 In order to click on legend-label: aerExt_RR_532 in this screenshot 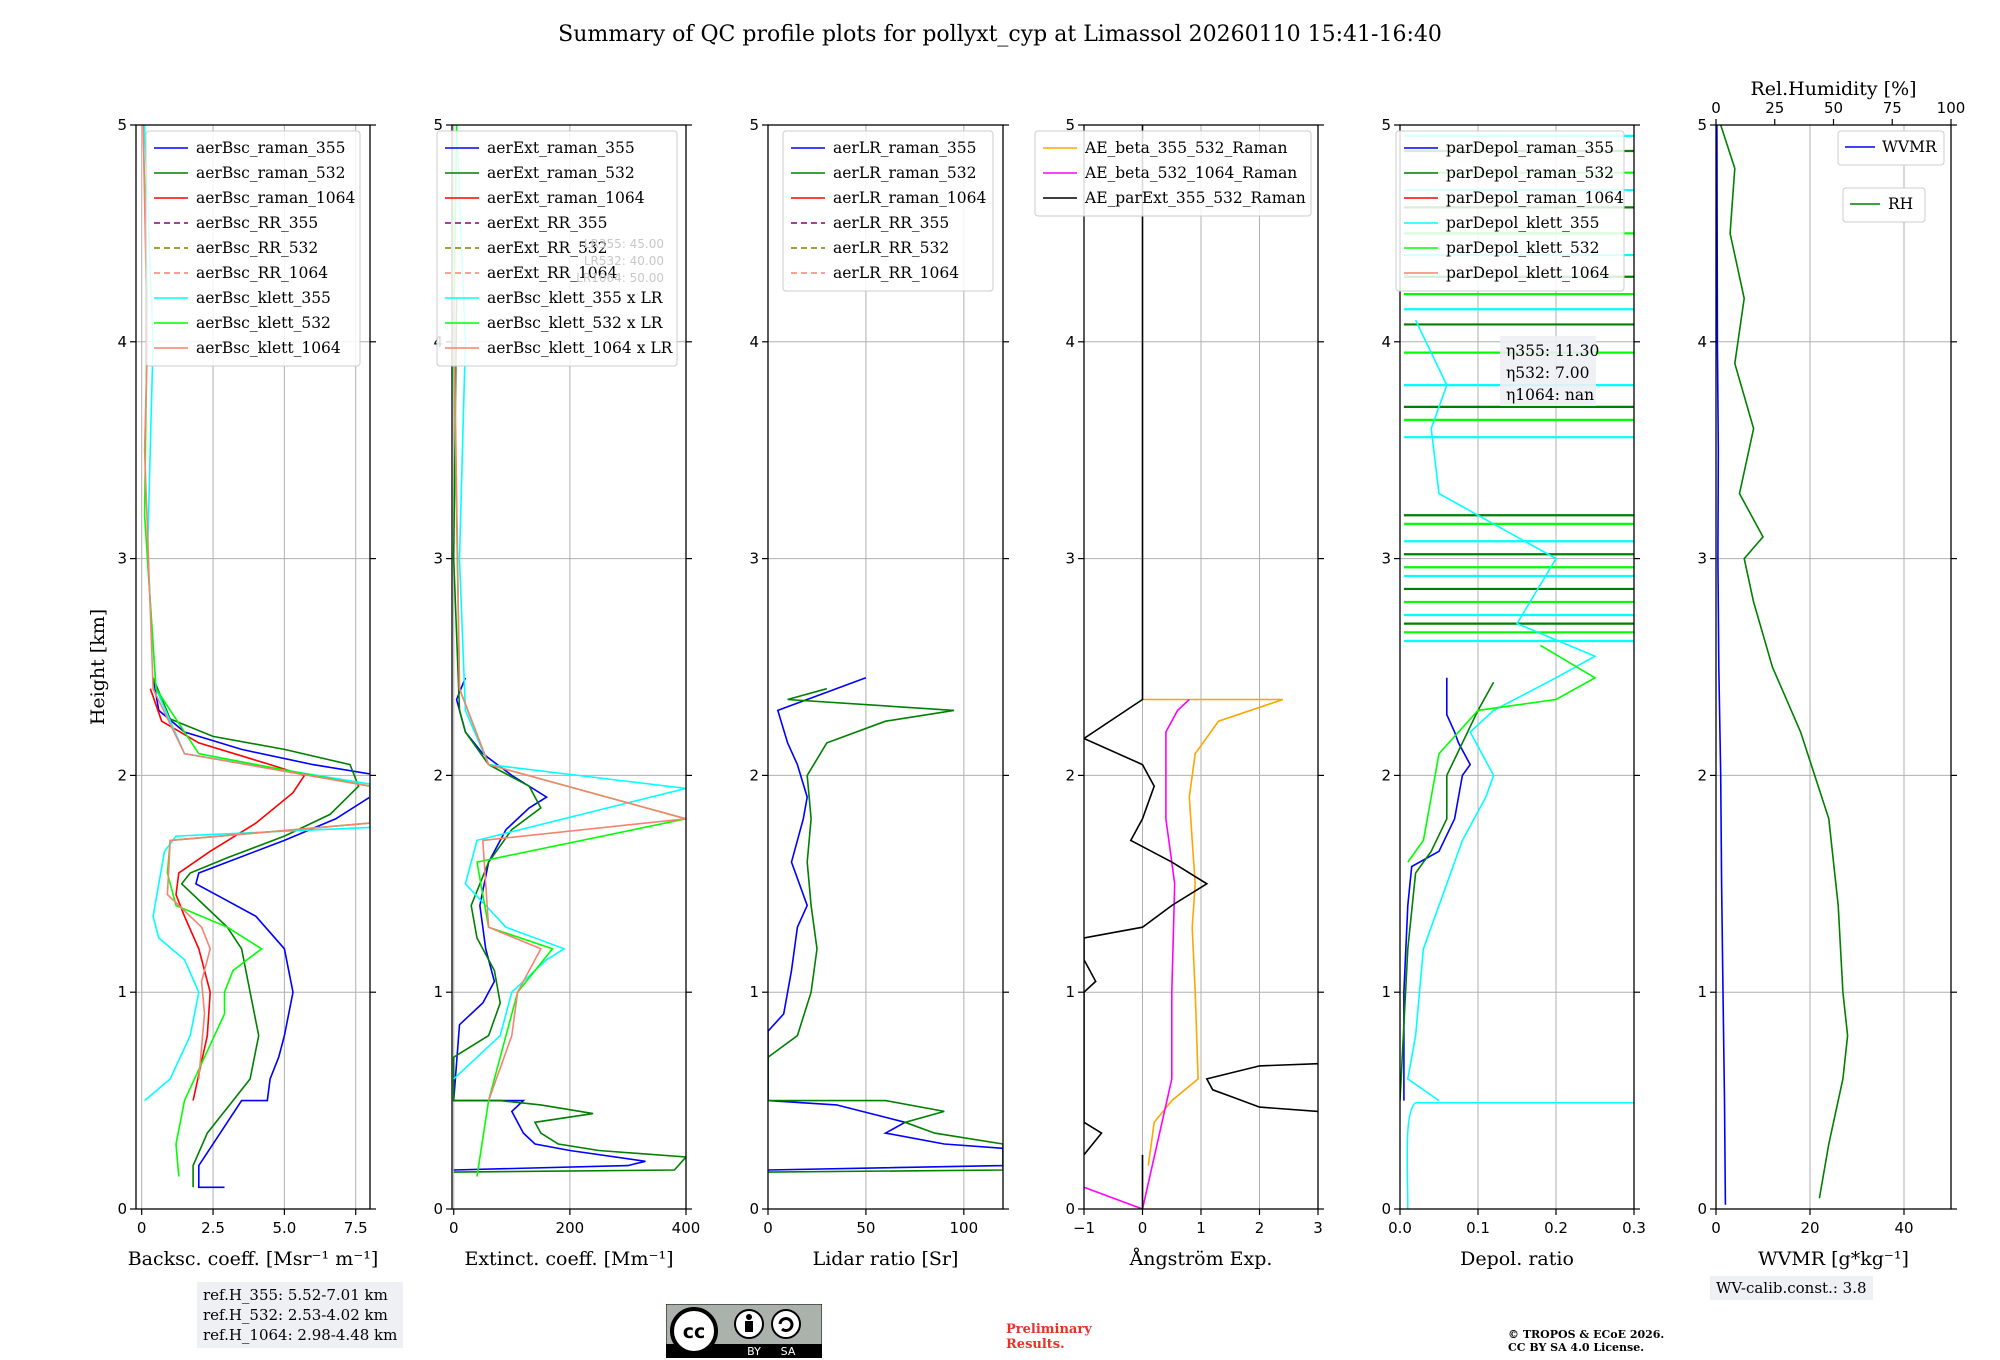, I will do `click(547, 248)`.